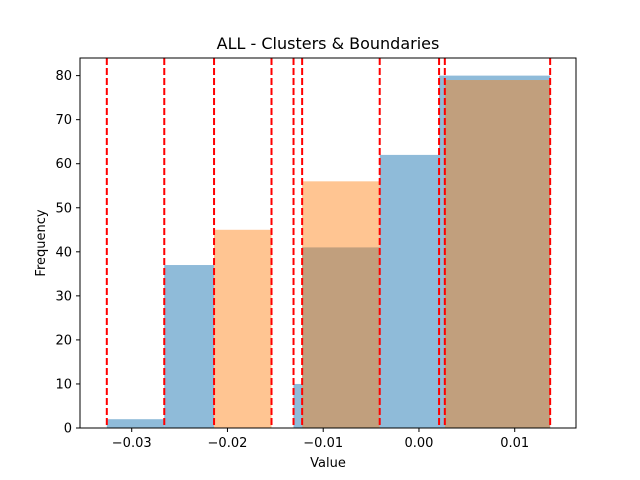 The width and height of the screenshot is (640, 480). I want to click on x-axis: −0.03 −0.02 −0.01 0.00 0.01, so click(320, 439).